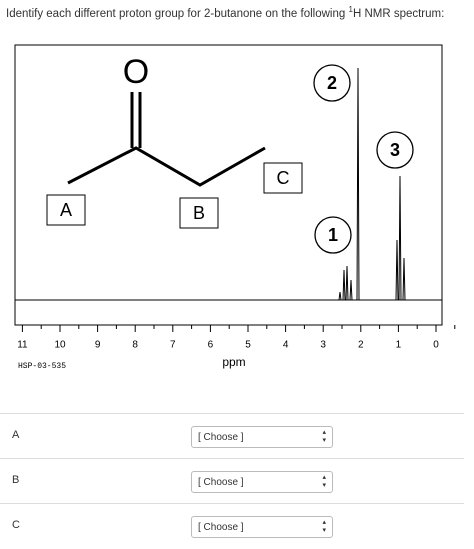  I want to click on peak-number: 3, so click(395, 150).